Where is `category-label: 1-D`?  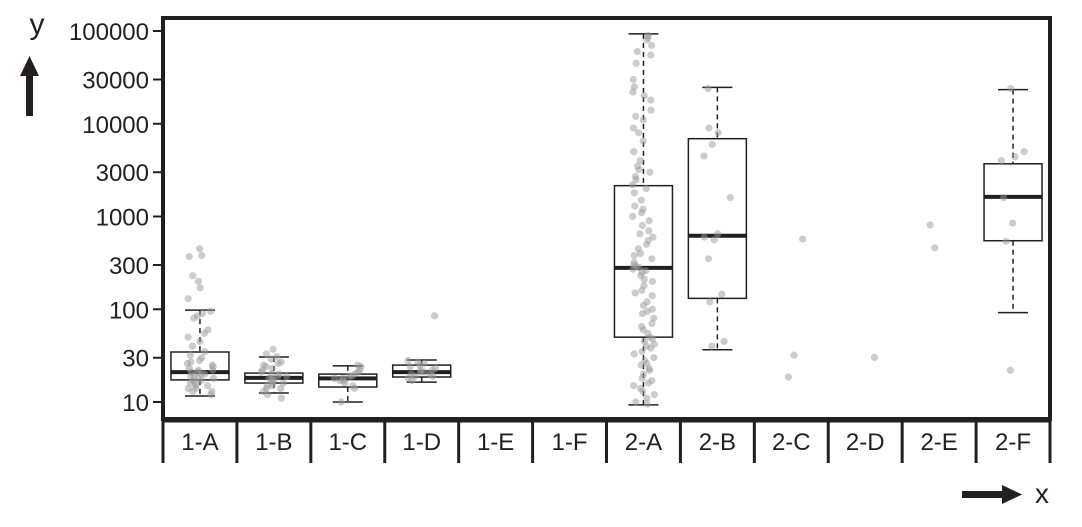 category-label: 1-D is located at coordinates (421, 442).